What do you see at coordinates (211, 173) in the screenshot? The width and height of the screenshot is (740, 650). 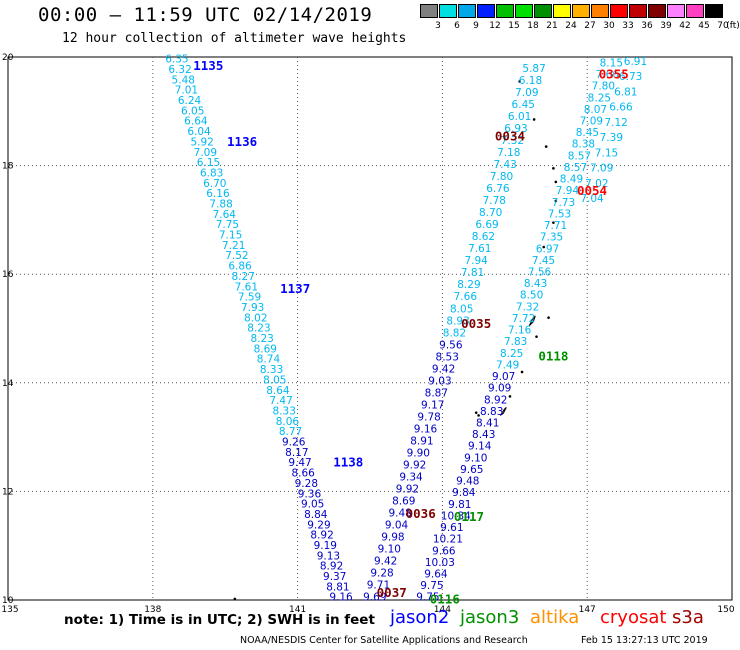 I see `swh-value-label: 6.83` at bounding box center [211, 173].